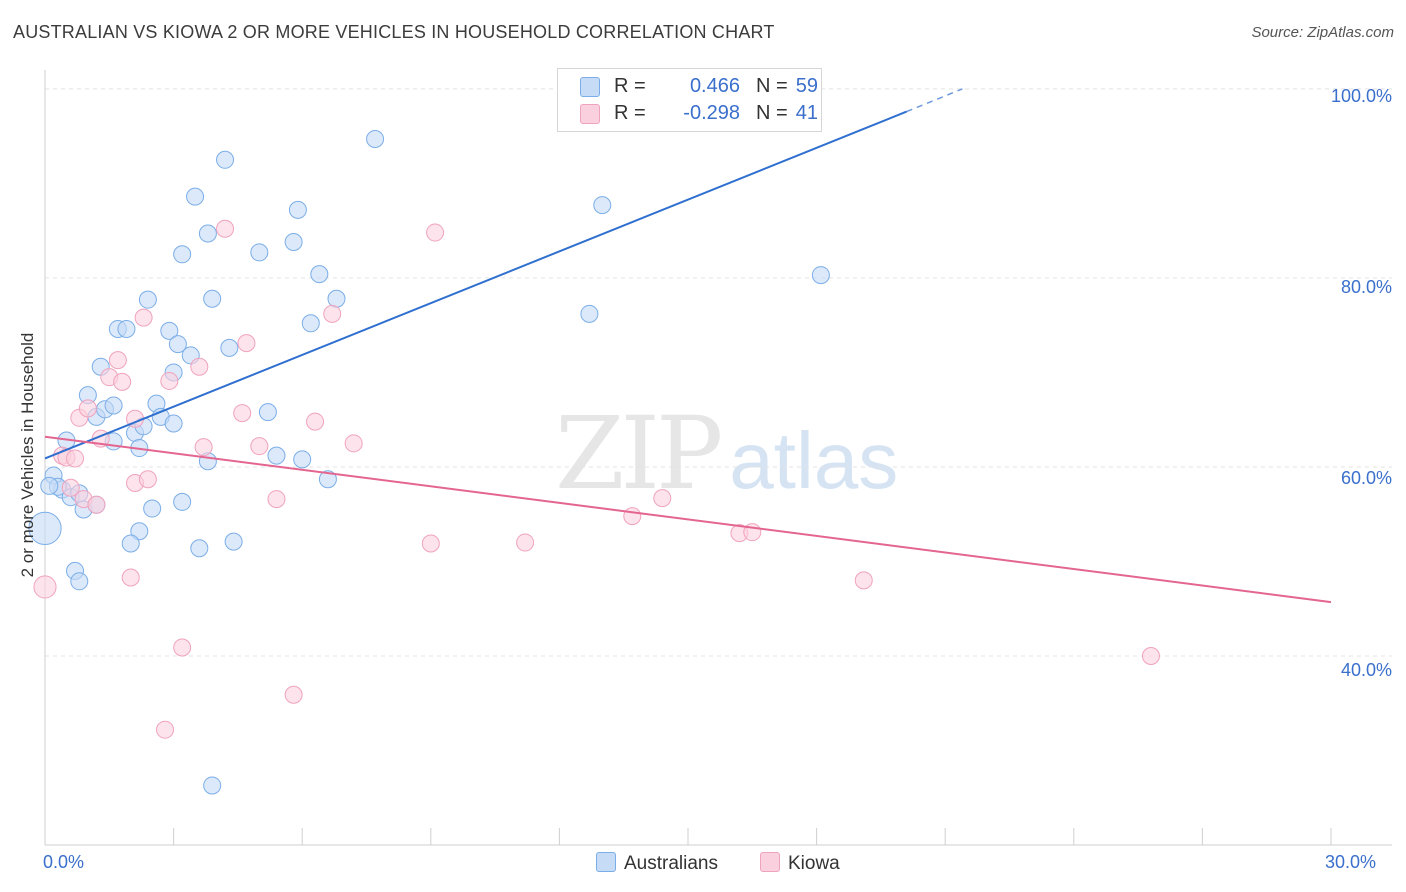 Image resolution: width=1406 pixels, height=892 pixels. What do you see at coordinates (1366, 478) in the screenshot?
I see `y-tick-label: 60.0%` at bounding box center [1366, 478].